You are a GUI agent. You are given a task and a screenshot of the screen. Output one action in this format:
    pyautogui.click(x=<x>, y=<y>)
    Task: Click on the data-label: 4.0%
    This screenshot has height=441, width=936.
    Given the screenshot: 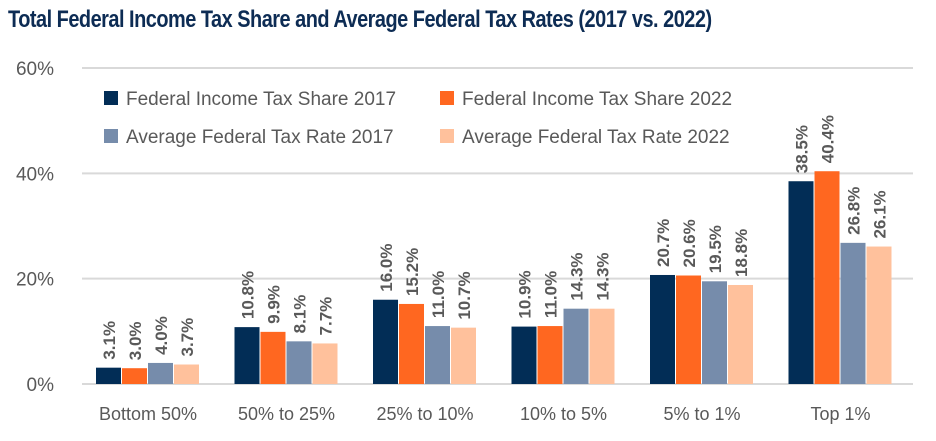 What is the action you would take?
    pyautogui.click(x=161, y=335)
    